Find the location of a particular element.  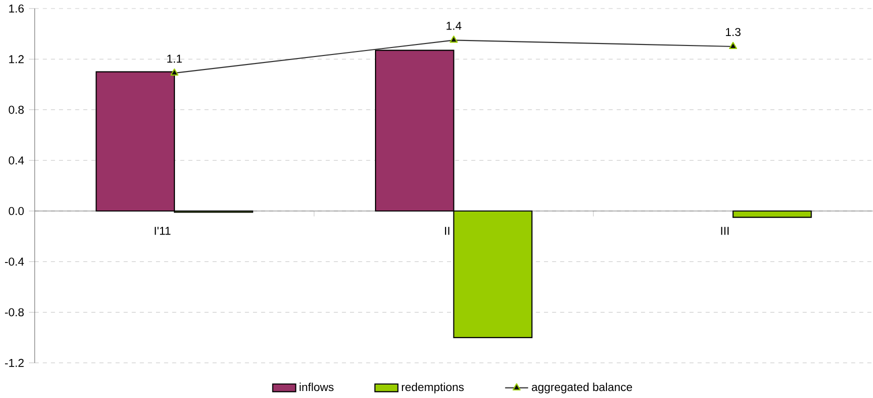

y-tick-label: -1.2 is located at coordinates (14, 362).